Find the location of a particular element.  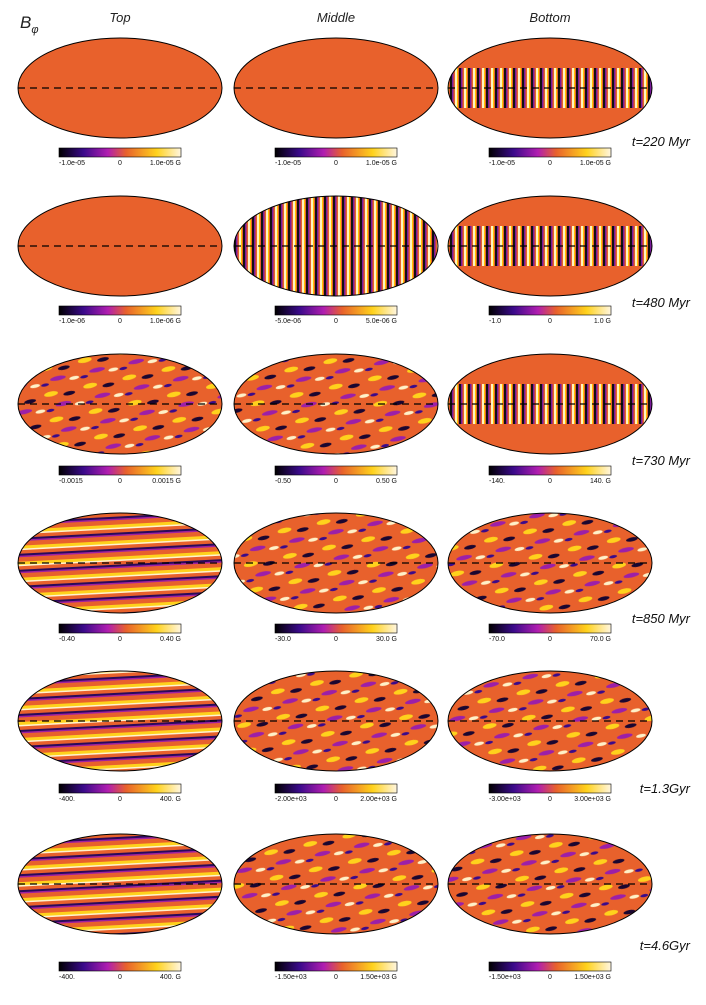

colorbar-max: 3.00e+03 G is located at coordinates (592, 799).